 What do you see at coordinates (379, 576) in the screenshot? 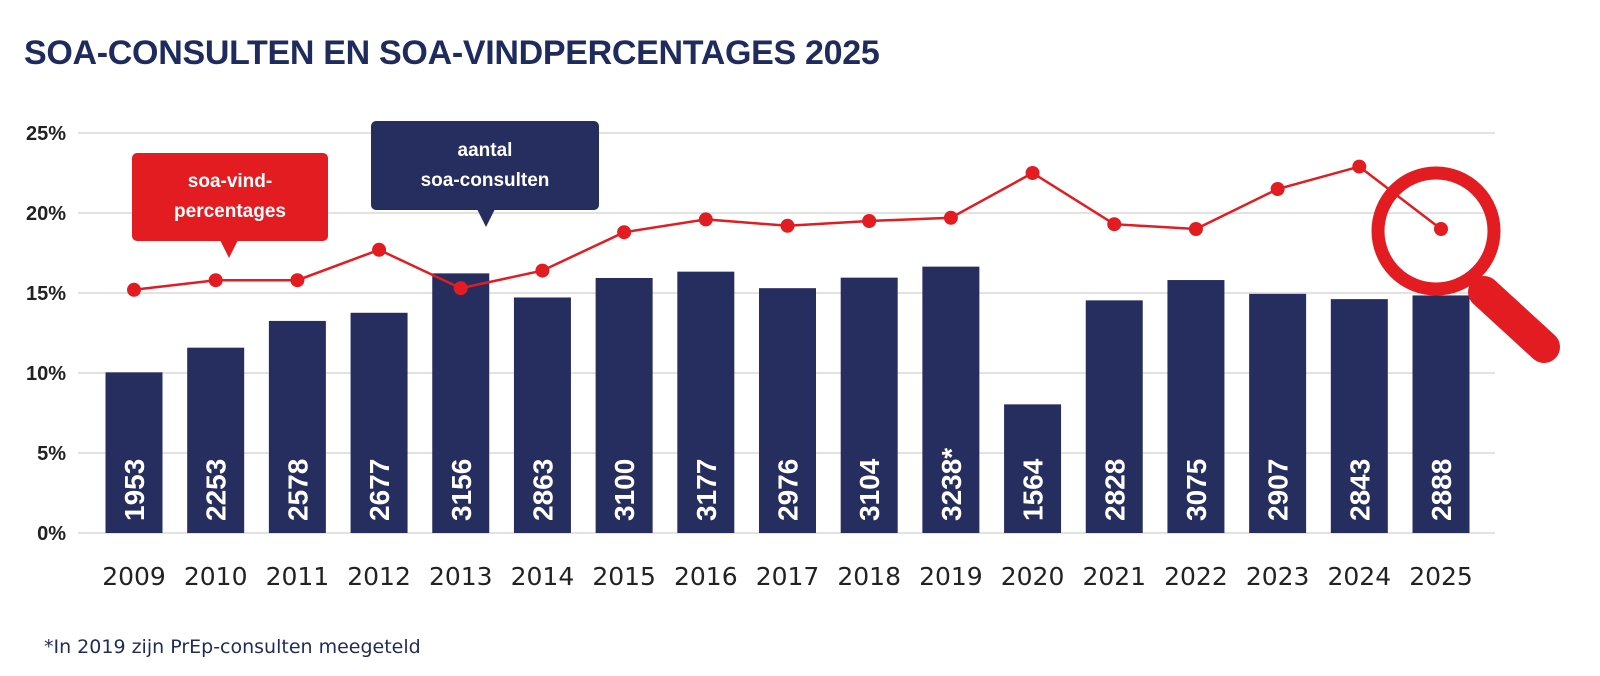
I see `x-tick-label: 2012` at bounding box center [379, 576].